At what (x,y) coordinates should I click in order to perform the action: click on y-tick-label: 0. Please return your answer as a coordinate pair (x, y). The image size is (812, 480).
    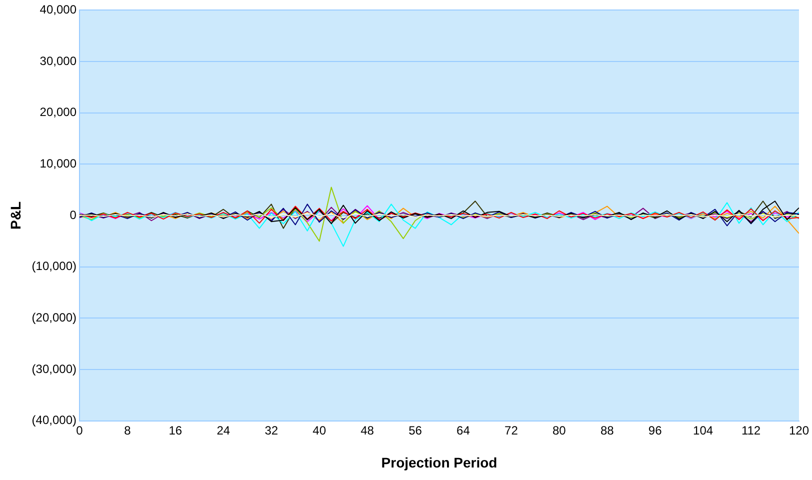
    Looking at the image, I should click on (73, 215).